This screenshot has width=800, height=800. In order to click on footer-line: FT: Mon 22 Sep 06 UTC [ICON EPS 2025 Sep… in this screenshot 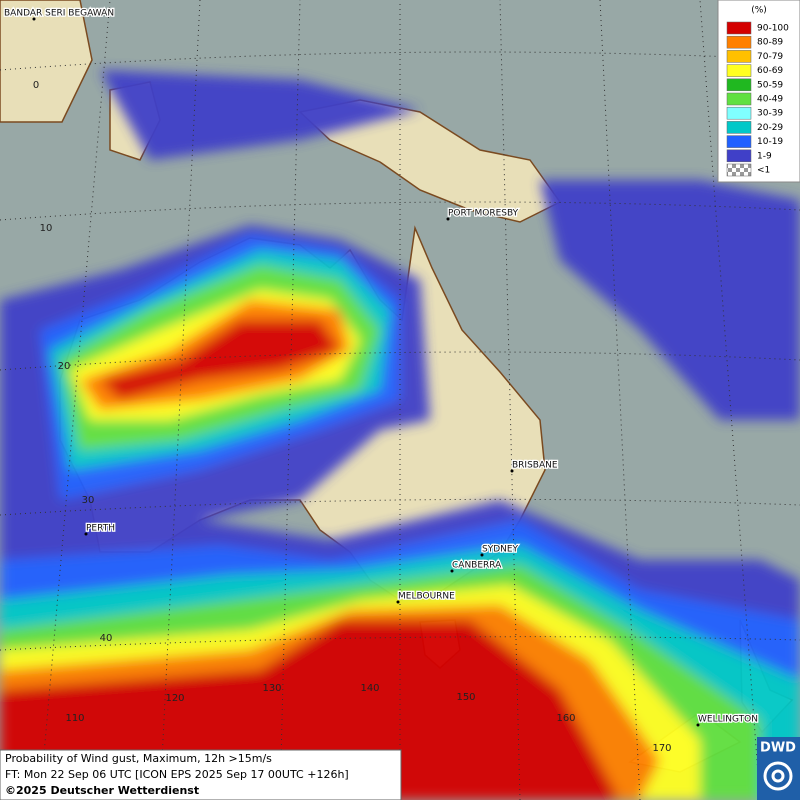, I will do `click(177, 774)`.